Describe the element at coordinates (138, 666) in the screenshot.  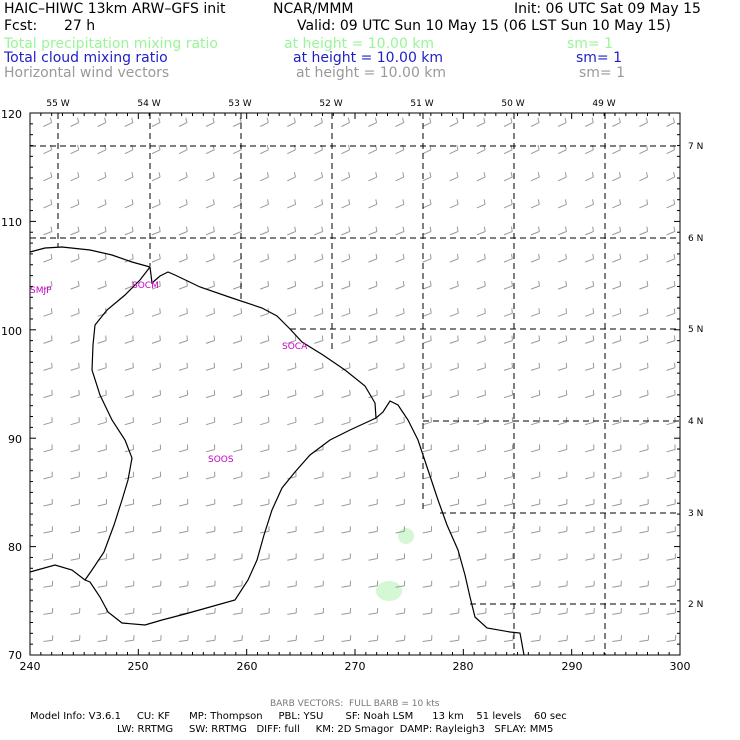
I see `x-tick-label: 250` at that location.